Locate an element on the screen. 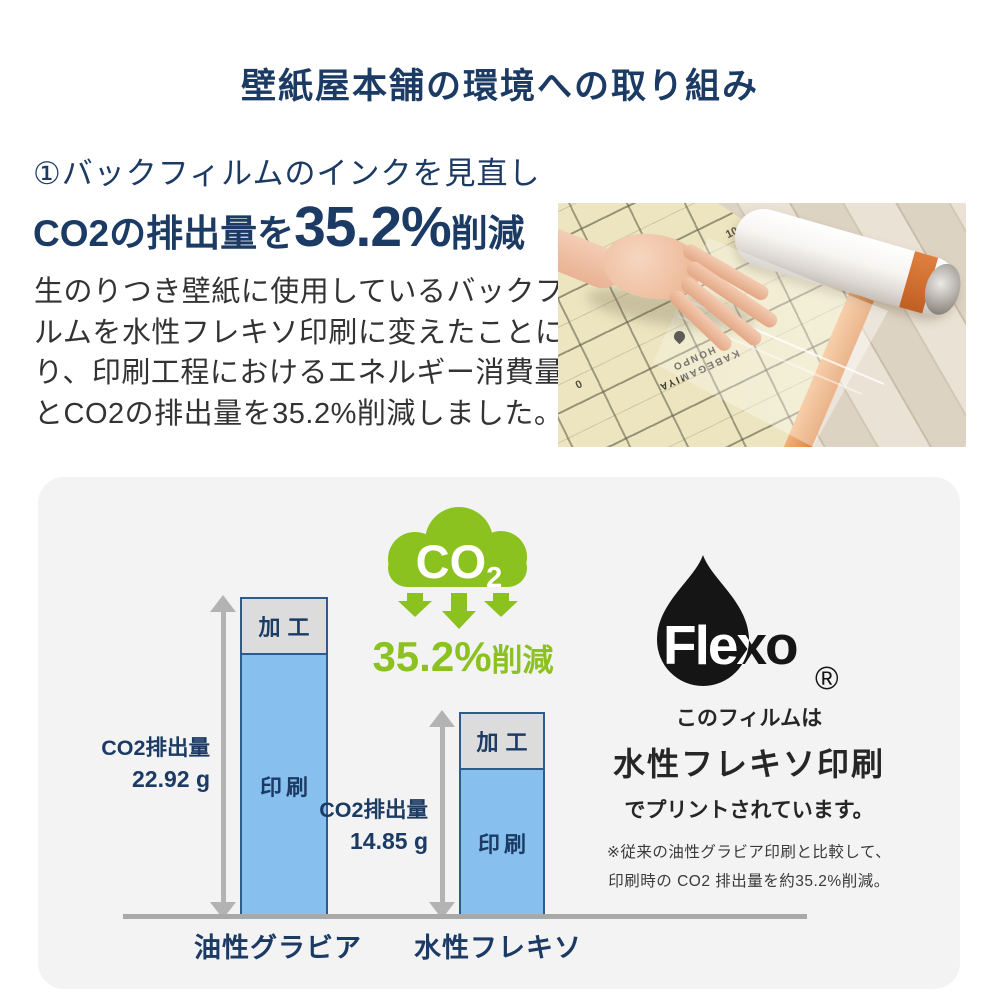 The height and width of the screenshot is (1000, 1000). flexo-logo: Flexo Flexo ® is located at coordinates (748, 624).